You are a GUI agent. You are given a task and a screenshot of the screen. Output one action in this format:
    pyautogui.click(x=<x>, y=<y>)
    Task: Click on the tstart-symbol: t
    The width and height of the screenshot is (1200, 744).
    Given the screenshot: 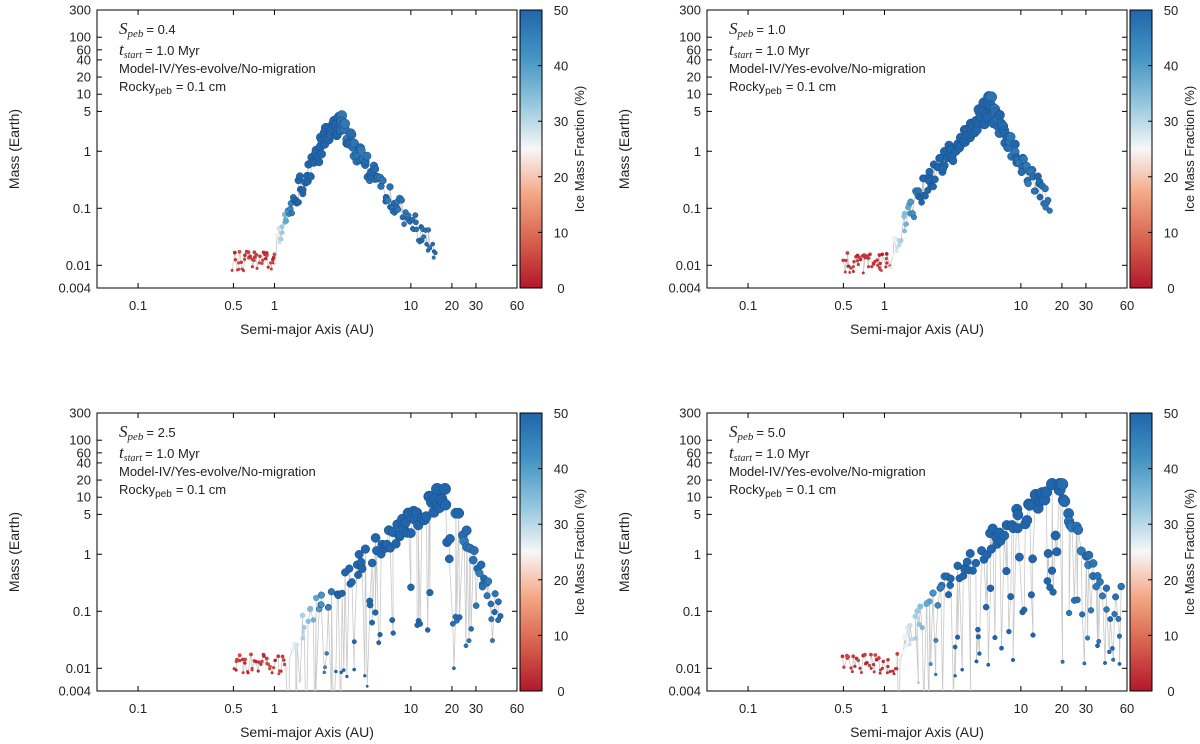 What is the action you would take?
    pyautogui.click(x=122, y=452)
    